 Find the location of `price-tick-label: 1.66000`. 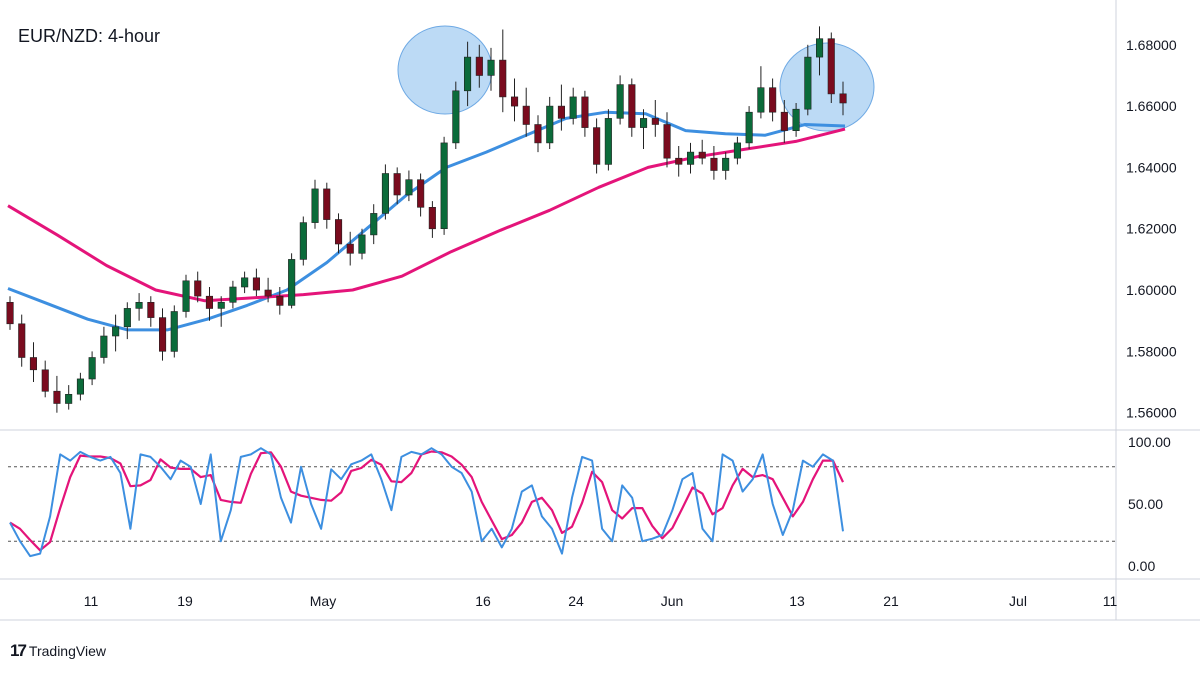

price-tick-label: 1.66000 is located at coordinates (1151, 106).